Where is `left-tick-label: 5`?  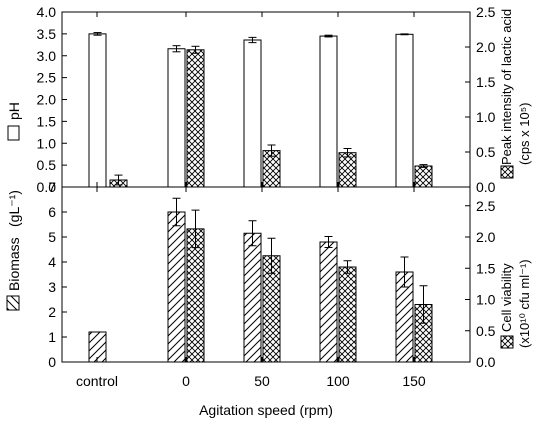
left-tick-label: 5 is located at coordinates (52, 237).